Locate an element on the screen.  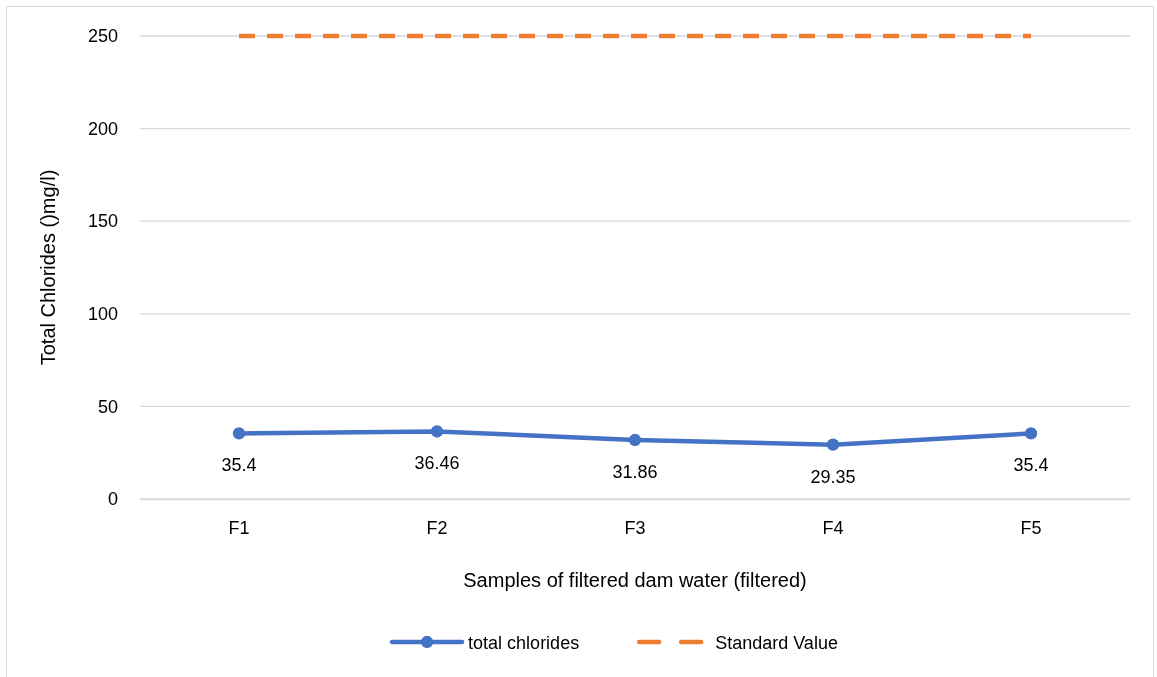
x-tick-label: F4 is located at coordinates (833, 527).